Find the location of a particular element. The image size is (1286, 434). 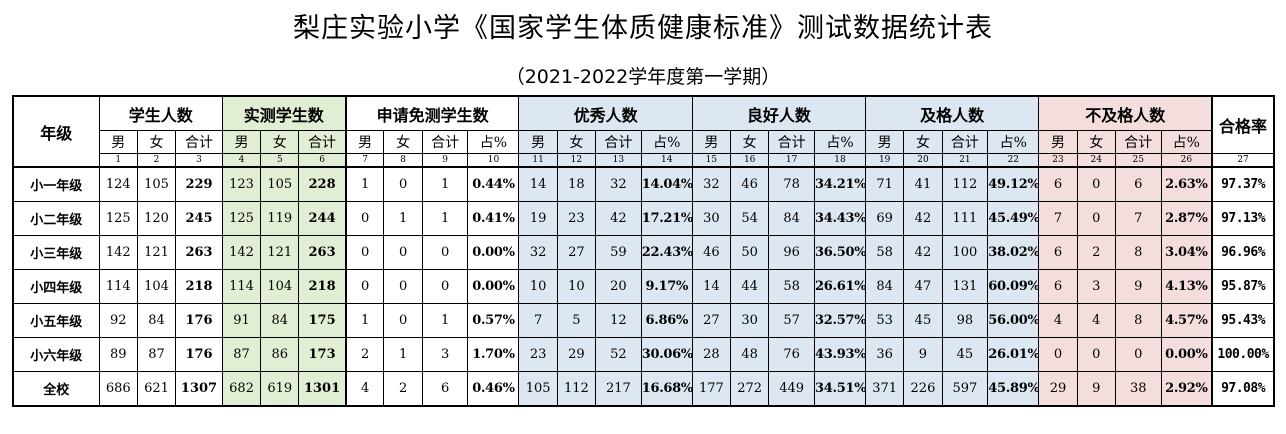

data-cell: 34.43% is located at coordinates (840, 218).